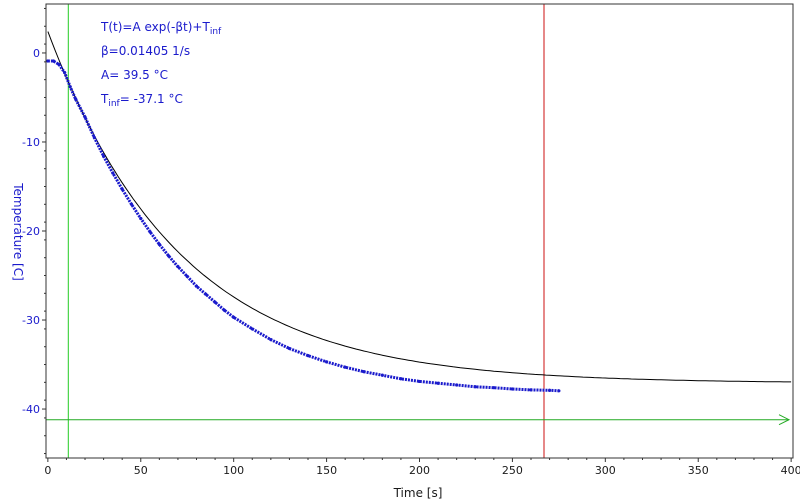  Describe the element at coordinates (18, 231) in the screenshot. I see `y-axis-title: Temperature [C]` at that location.